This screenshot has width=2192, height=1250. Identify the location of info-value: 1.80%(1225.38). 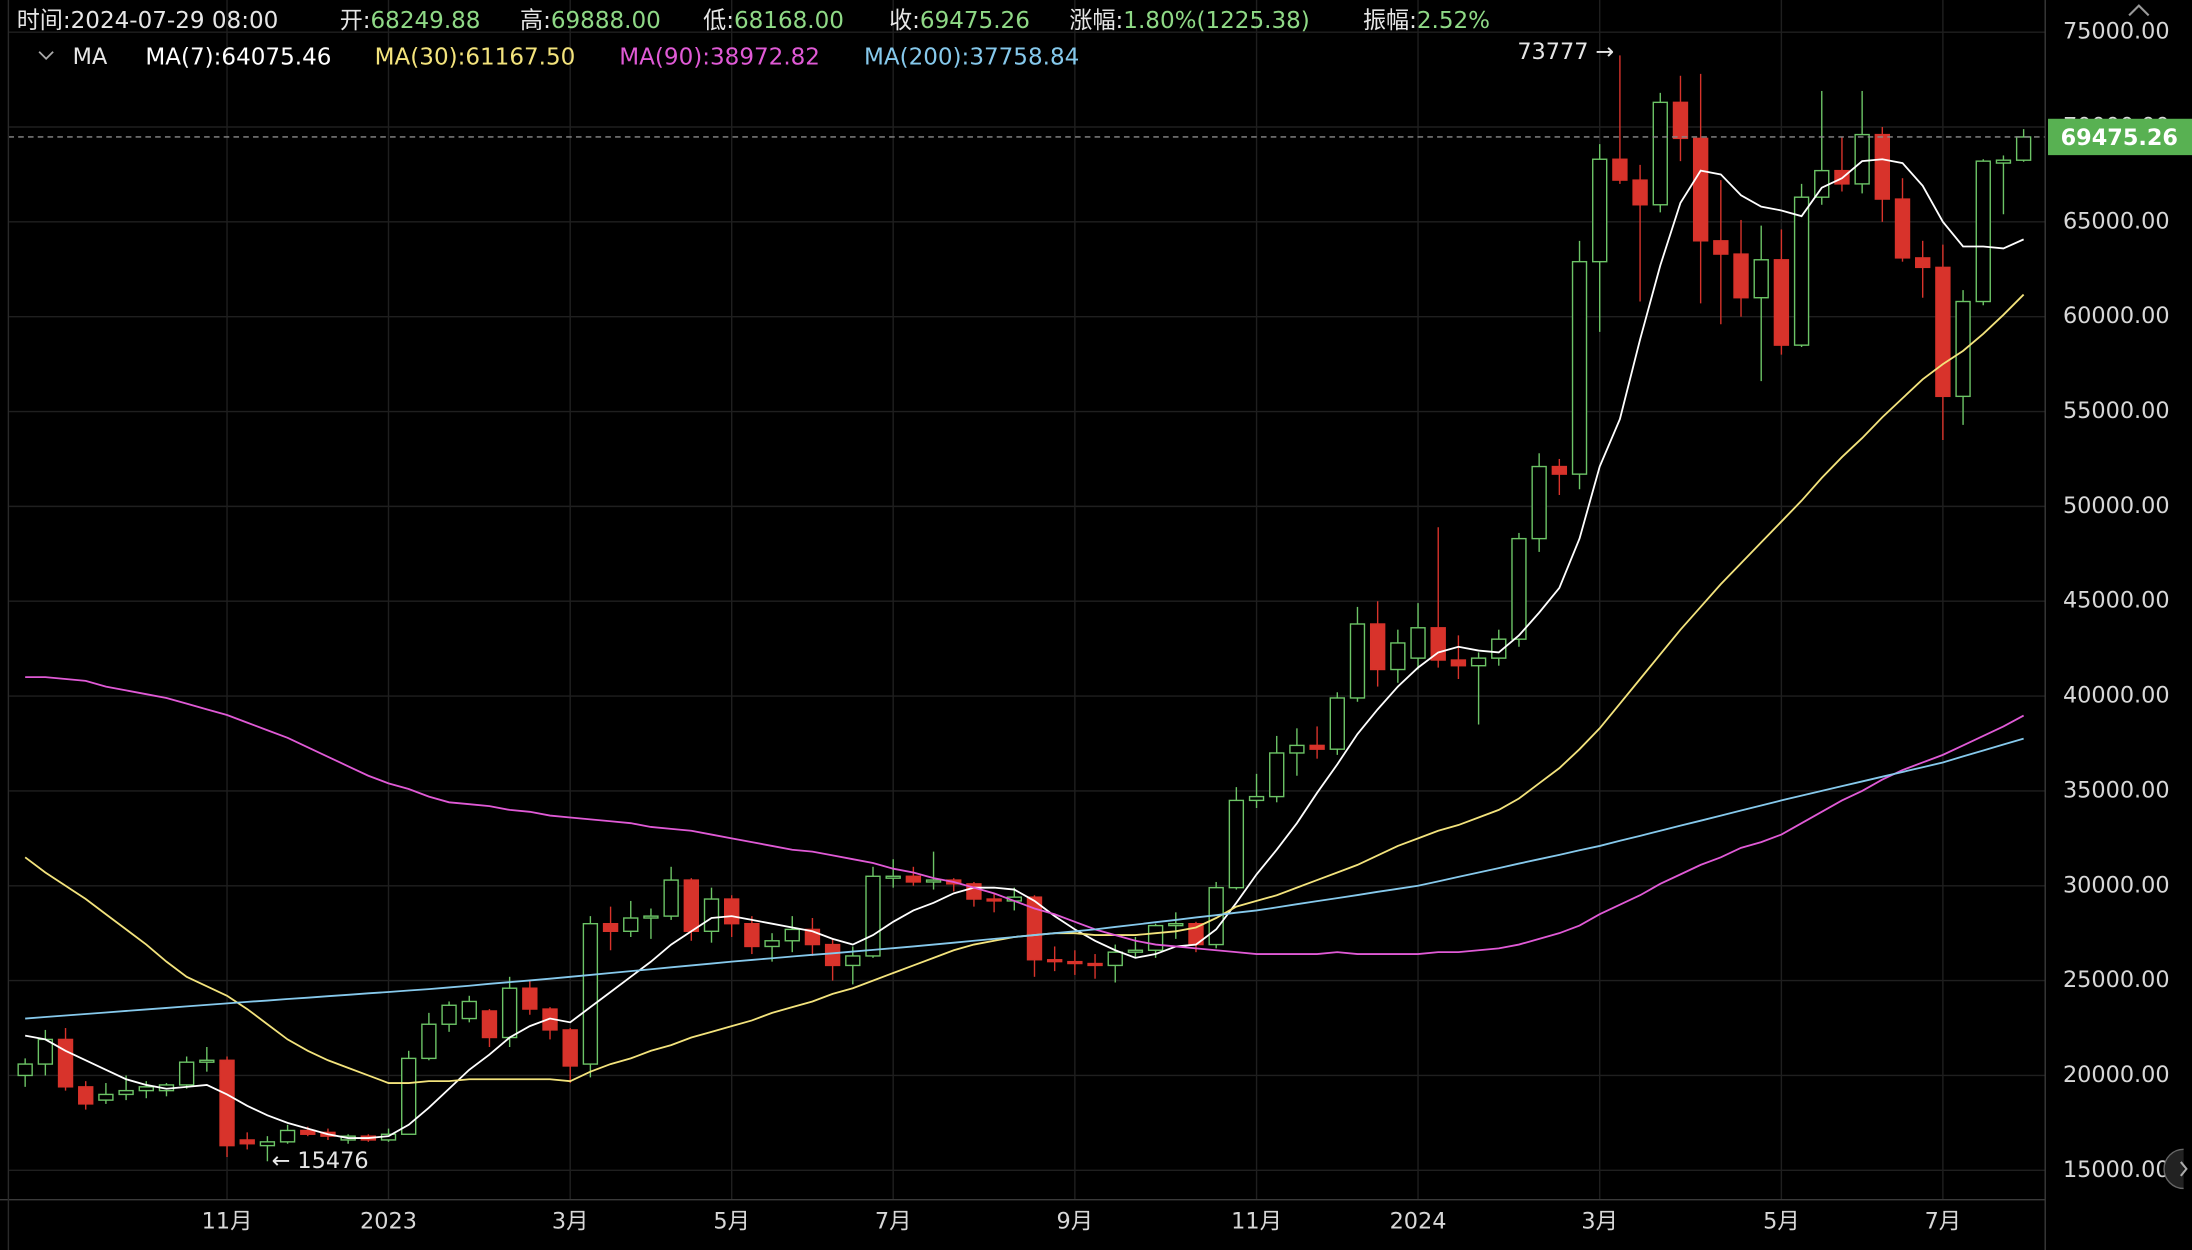
(1216, 20).